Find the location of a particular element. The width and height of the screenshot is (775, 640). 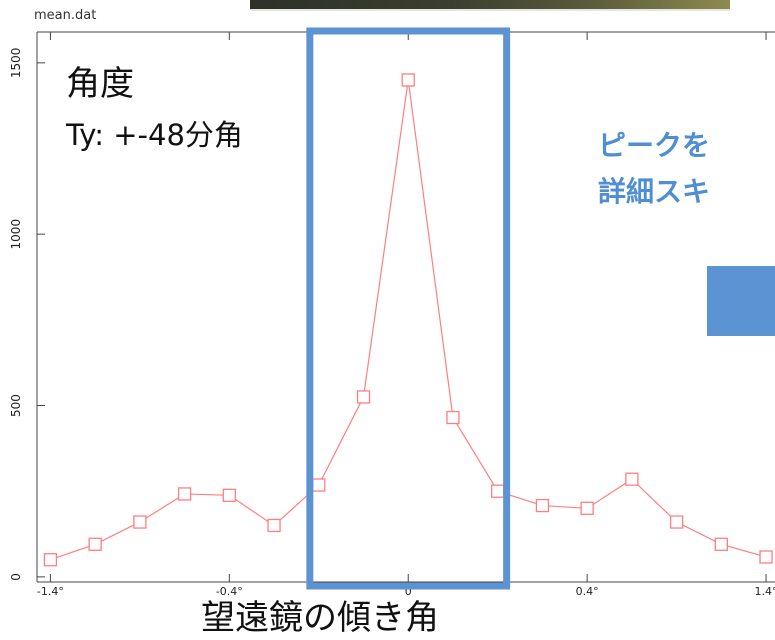

angle-title: 角度 is located at coordinates (100, 84).